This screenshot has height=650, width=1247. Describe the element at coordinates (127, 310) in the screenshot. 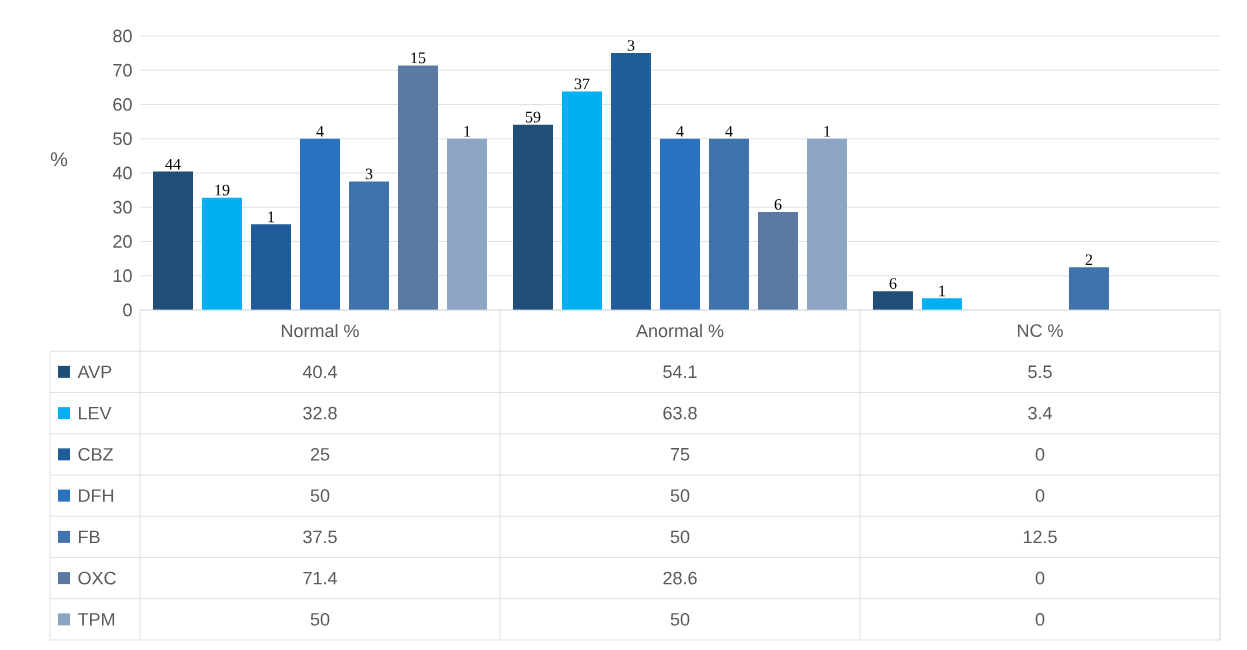

I see `y-tick-label: 0` at that location.